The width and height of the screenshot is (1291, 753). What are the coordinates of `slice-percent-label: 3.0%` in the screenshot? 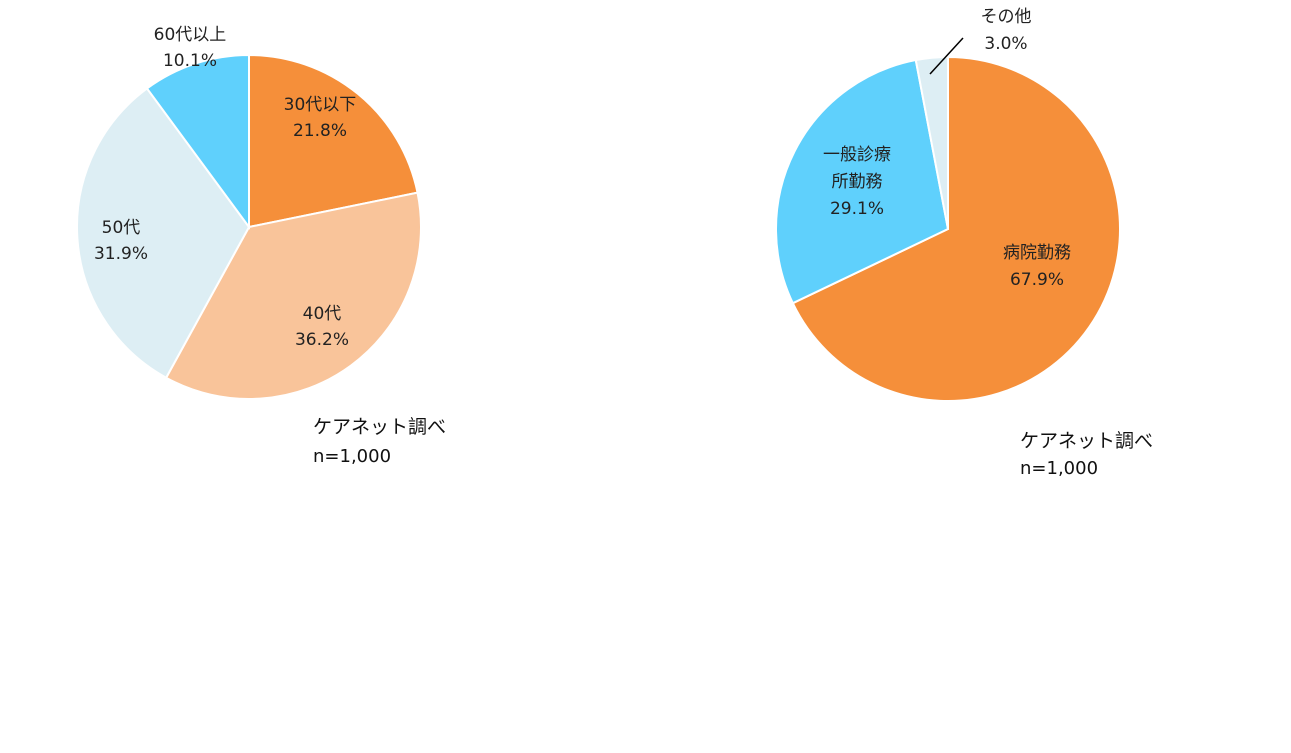 It's located at (1005, 44).